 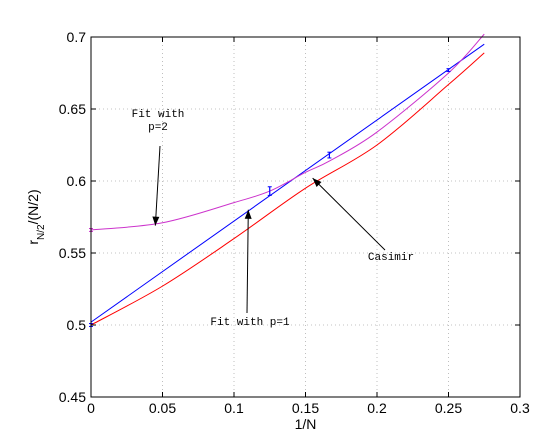 I want to click on x-axis-label: 1/N, so click(x=306, y=424).